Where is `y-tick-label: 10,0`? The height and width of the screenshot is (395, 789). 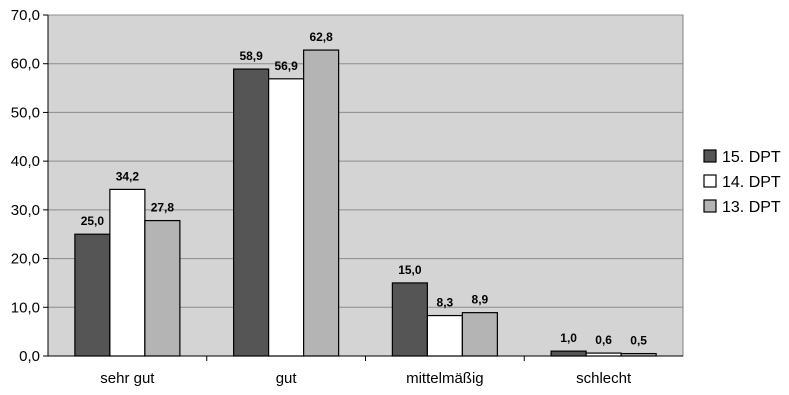 y-tick-label: 10,0 is located at coordinates (25, 307).